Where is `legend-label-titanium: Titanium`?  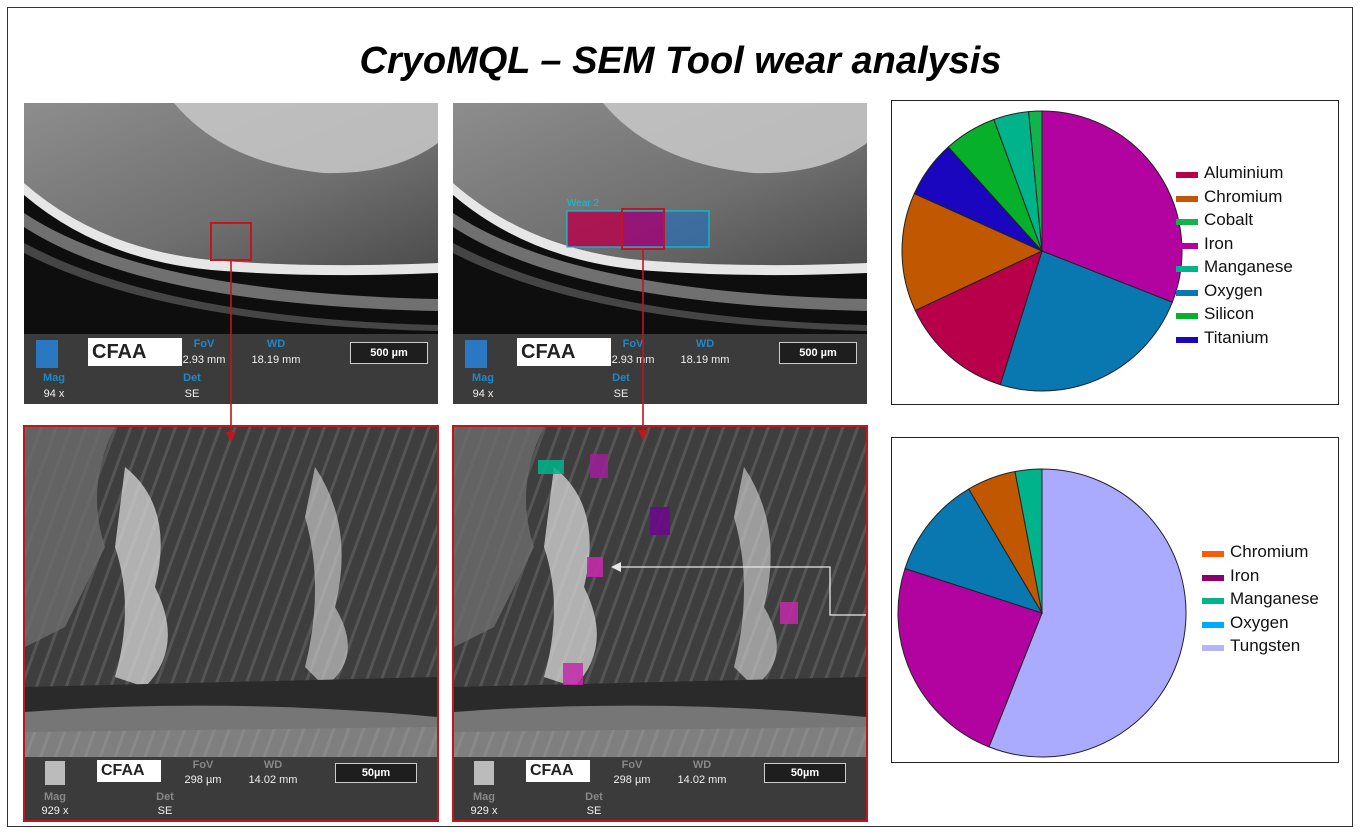 legend-label-titanium: Titanium is located at coordinates (1236, 337).